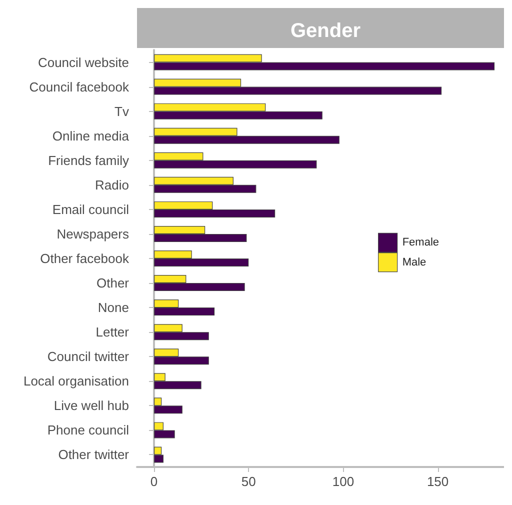 This screenshot has width=512, height=505. Describe the element at coordinates (113, 308) in the screenshot. I see `y-tick-label: None` at that location.